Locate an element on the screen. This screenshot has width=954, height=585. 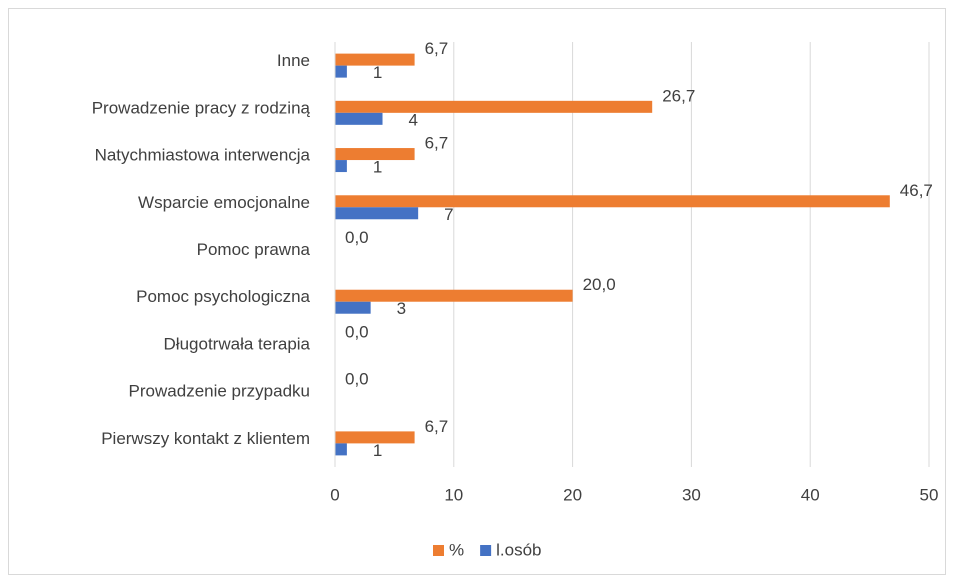
y-tick-label: Wsparcie emocjonalne is located at coordinates (224, 202).